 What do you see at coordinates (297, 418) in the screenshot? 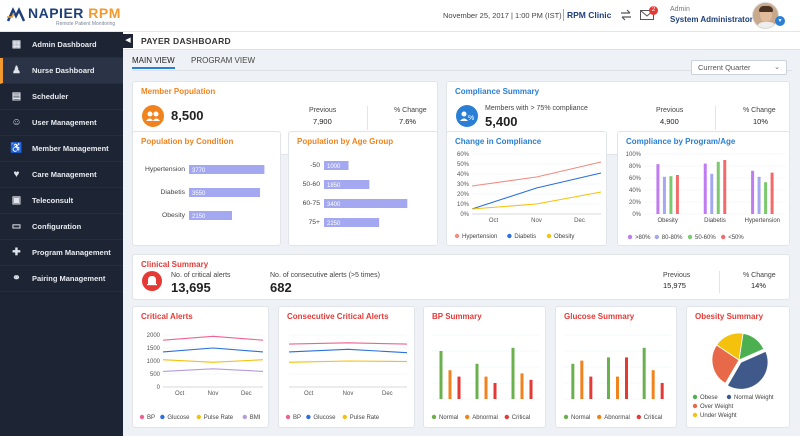
I see `legend-label: BP` at bounding box center [297, 418].